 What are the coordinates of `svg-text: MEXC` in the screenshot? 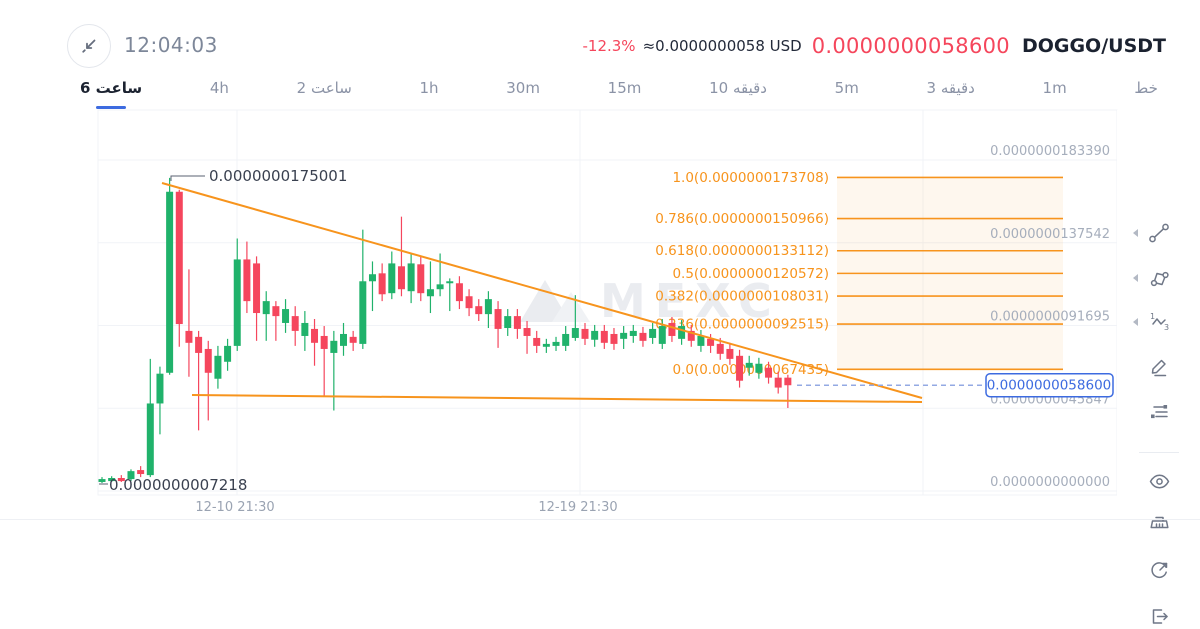 It's located at (690, 301).